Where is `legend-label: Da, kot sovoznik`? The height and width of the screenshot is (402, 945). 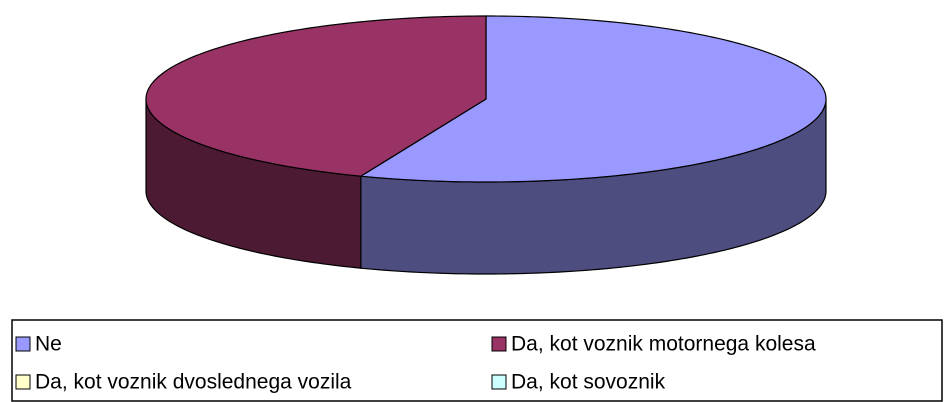 legend-label: Da, kot sovoznik is located at coordinates (588, 382).